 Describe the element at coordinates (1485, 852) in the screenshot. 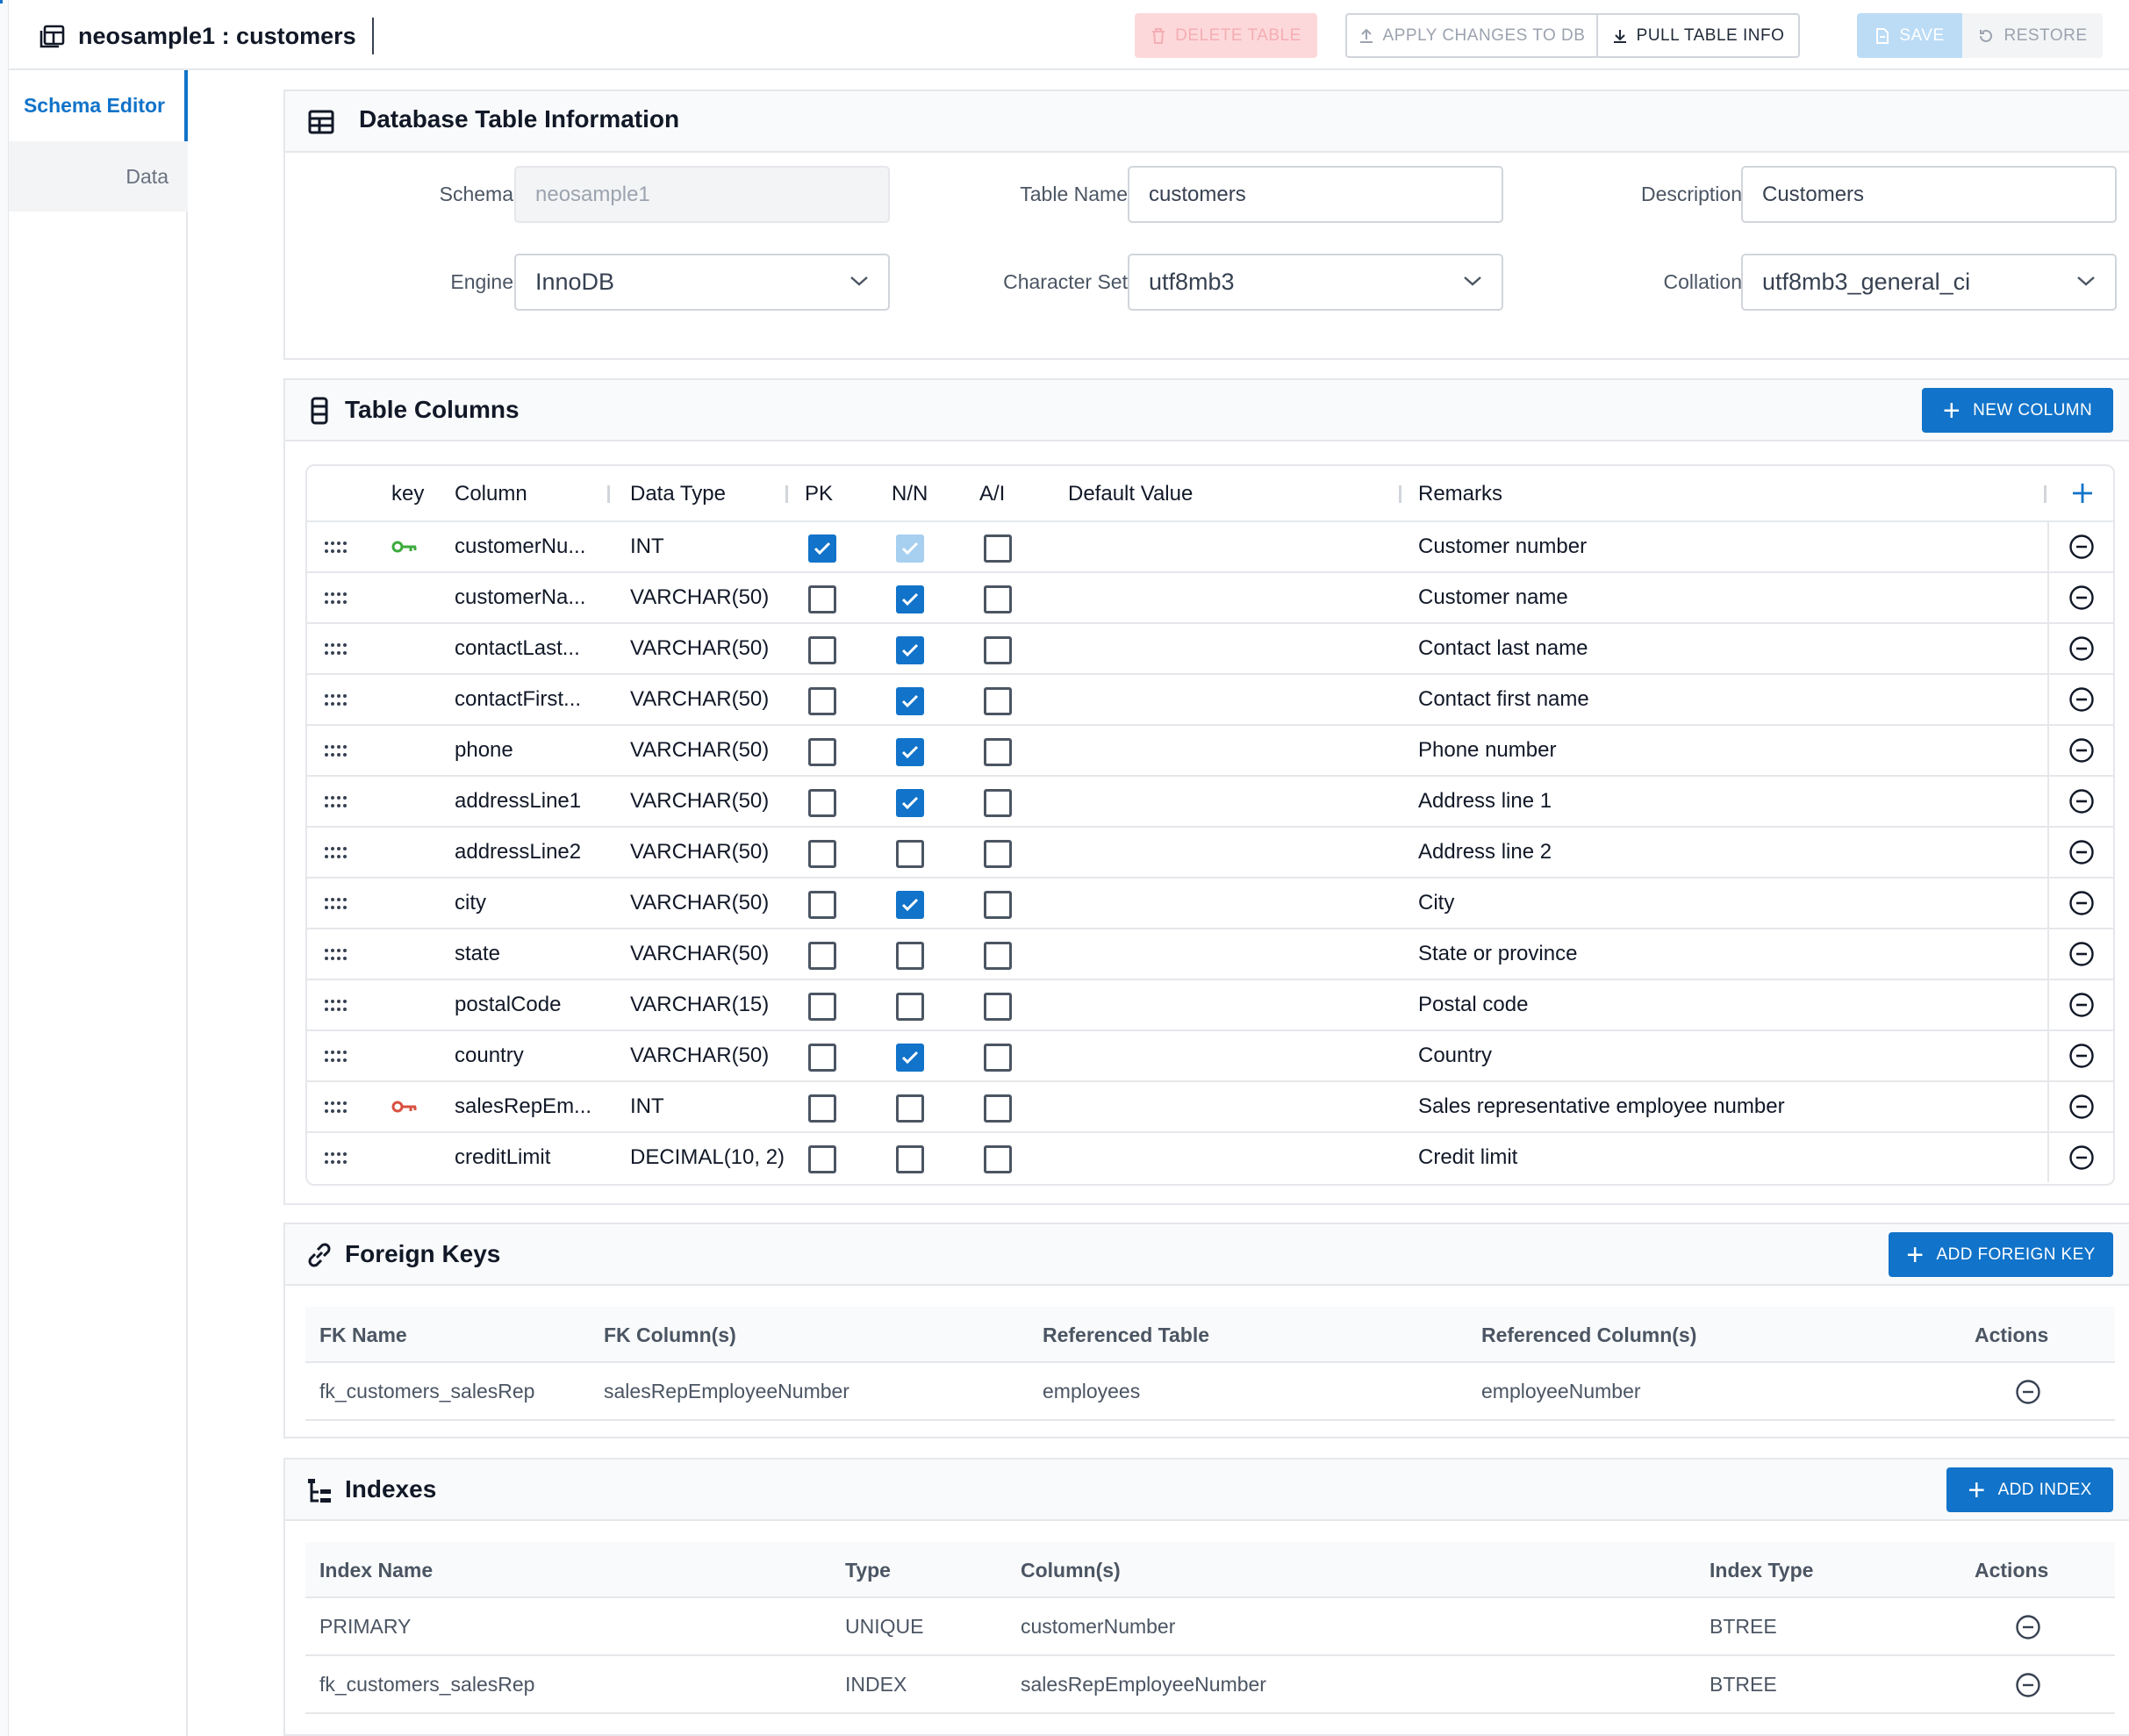

I see `remarks-cell: Address line 2` at that location.